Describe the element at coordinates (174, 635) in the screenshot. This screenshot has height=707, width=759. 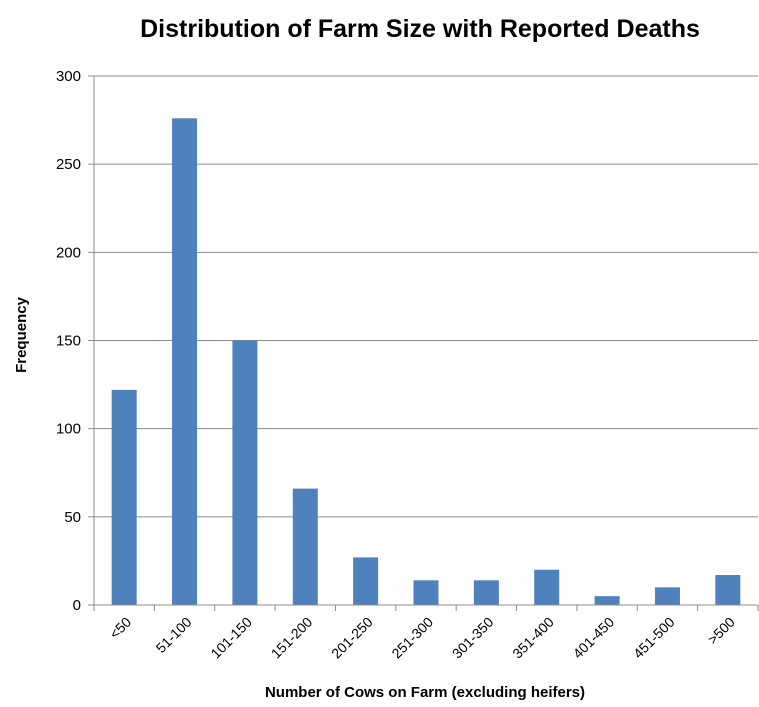
I see `x-tick-label: 51-100` at that location.